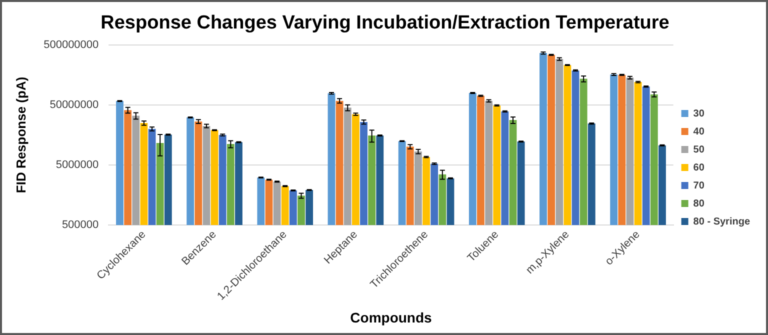 This screenshot has height=335, width=768. Describe the element at coordinates (385, 23) in the screenshot. I see `chart-title: Response Changes Varying Incubation/Extraction Temperature` at that location.